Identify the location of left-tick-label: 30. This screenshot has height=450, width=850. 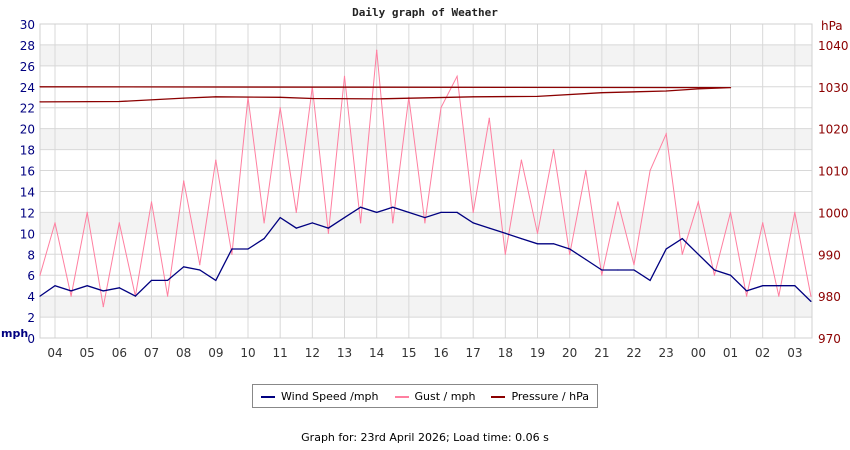
(27, 25).